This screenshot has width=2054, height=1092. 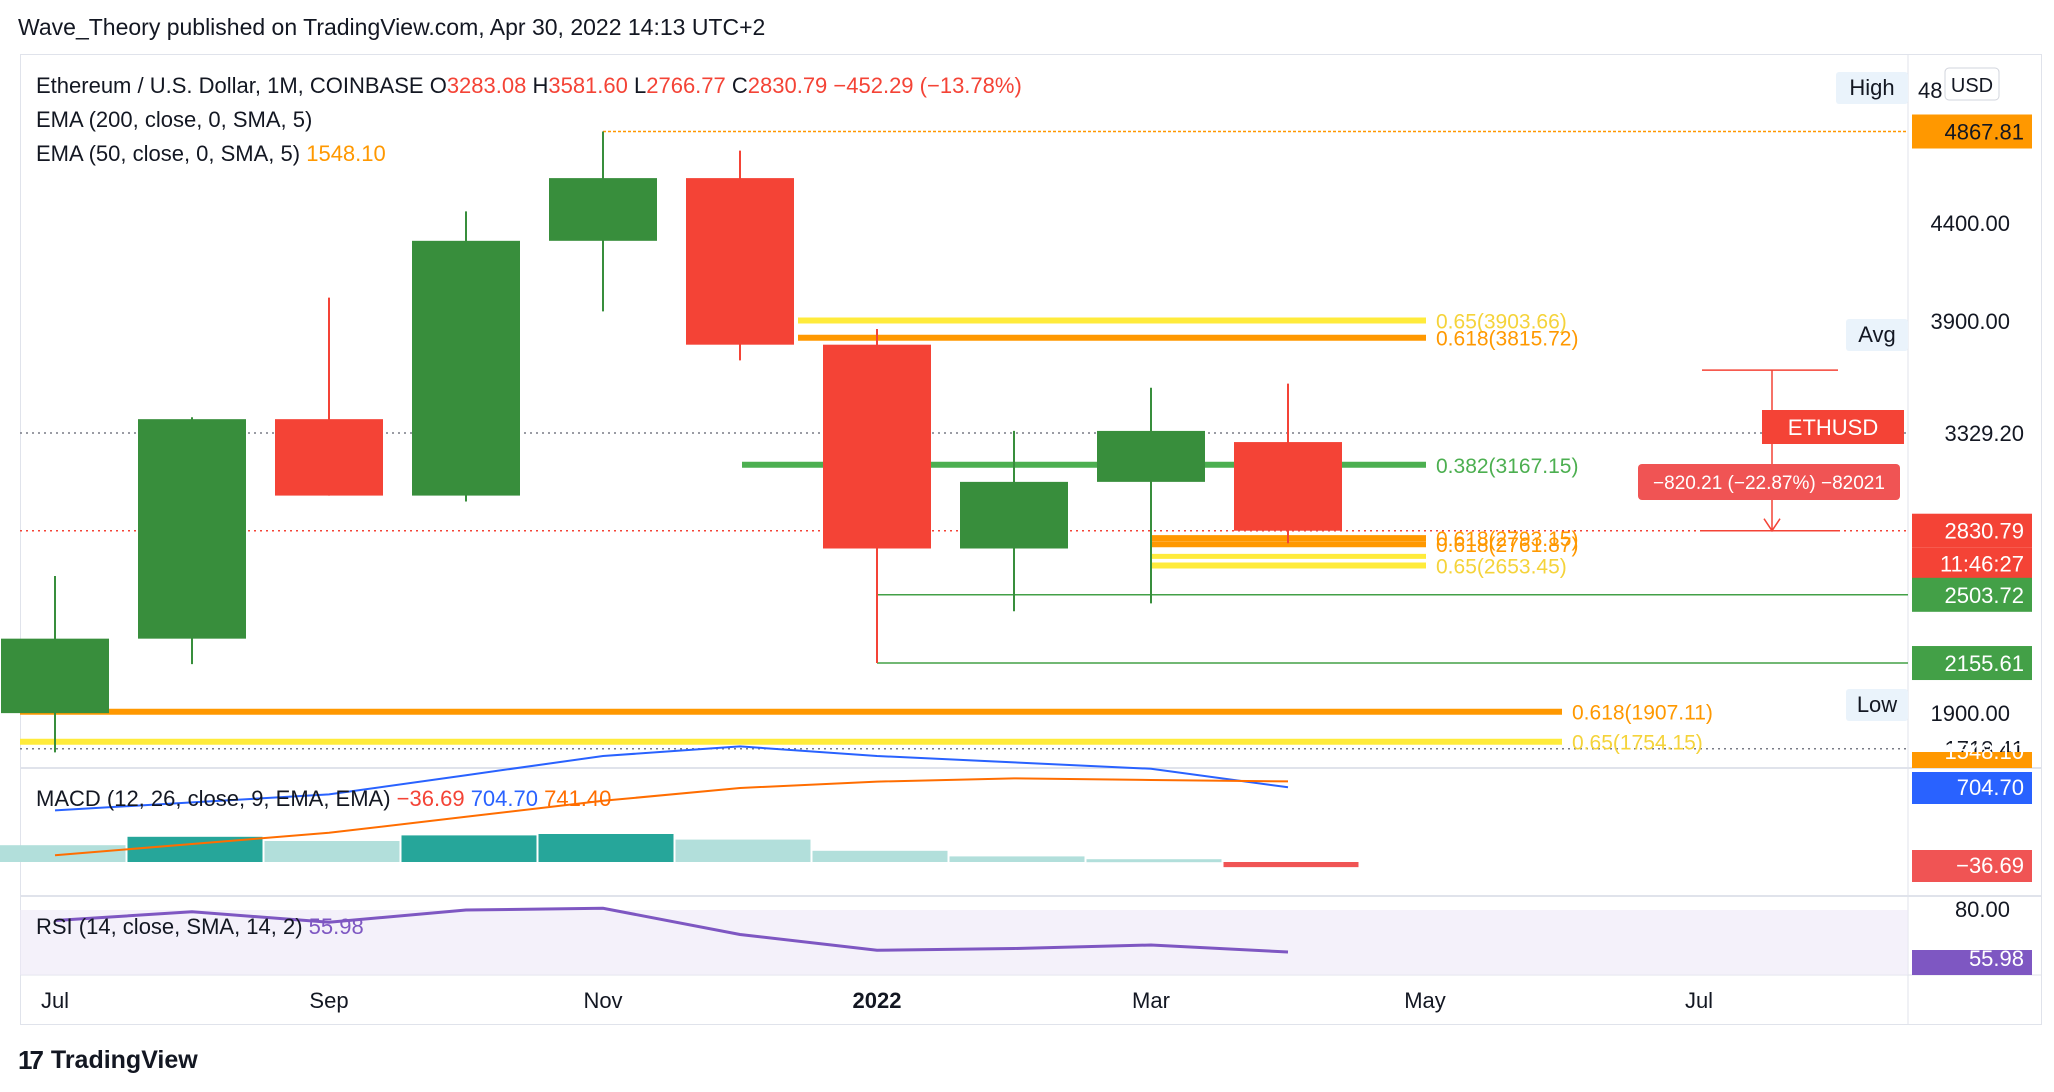 I want to click on x-tick-label: Mar, so click(x=1151, y=1000).